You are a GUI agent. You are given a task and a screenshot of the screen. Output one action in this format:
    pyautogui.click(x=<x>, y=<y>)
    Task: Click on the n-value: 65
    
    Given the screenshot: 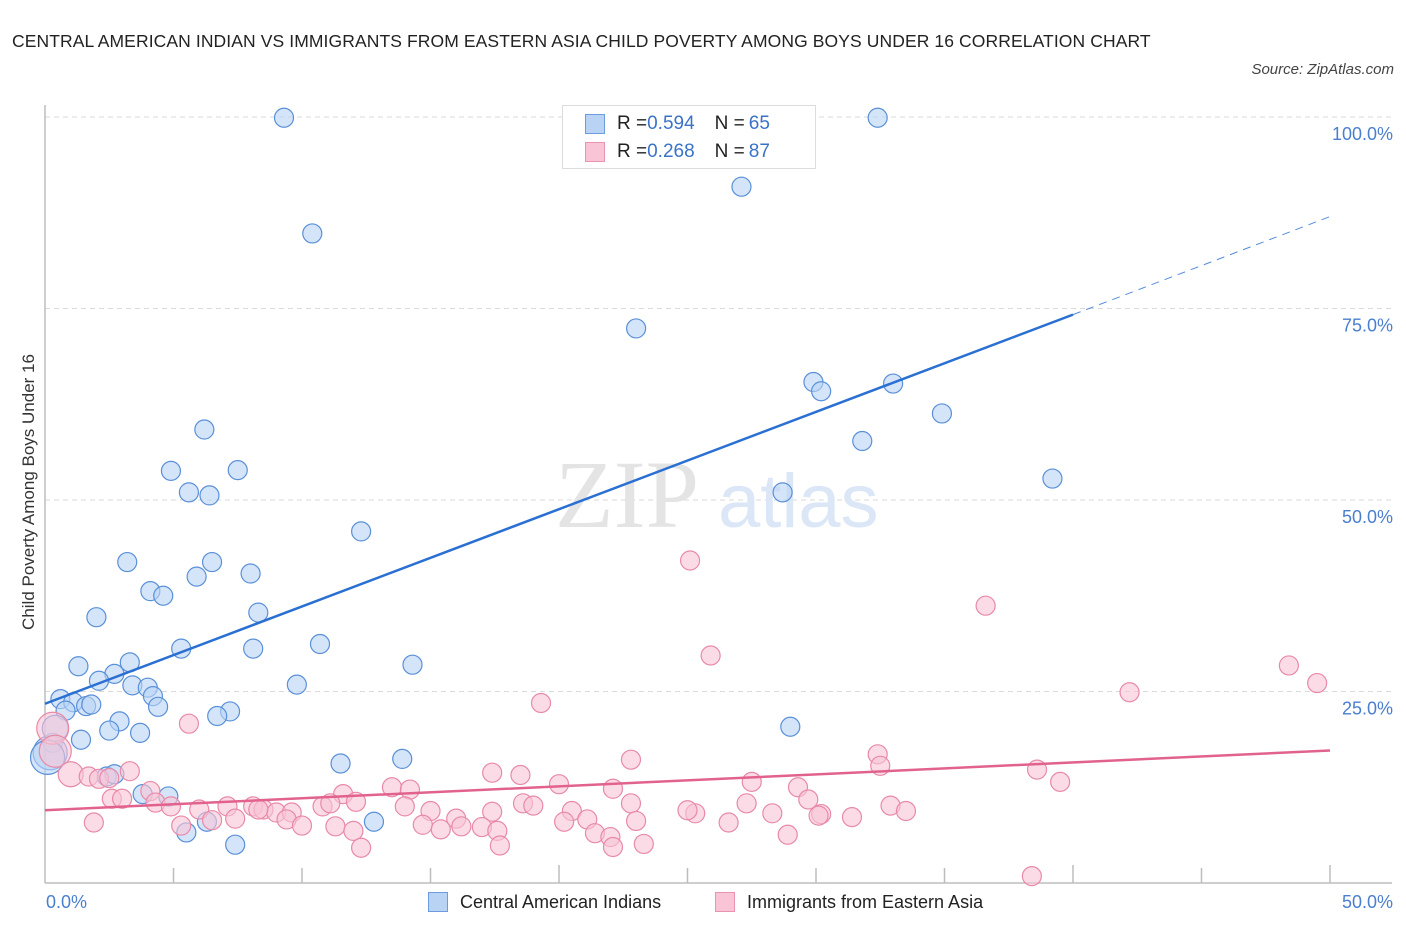 What is the action you would take?
    pyautogui.click(x=759, y=123)
    